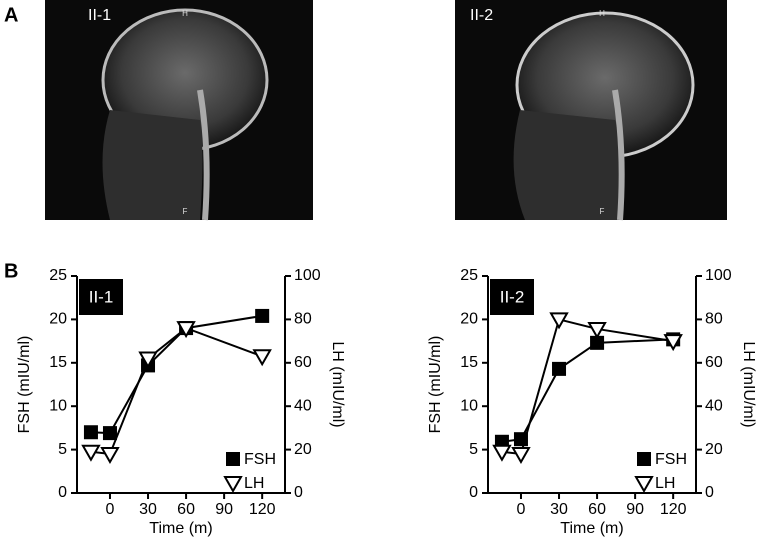 The width and height of the screenshot is (771, 547). What do you see at coordinates (11, 15) in the screenshot?
I see `panel-label: A` at bounding box center [11, 15].